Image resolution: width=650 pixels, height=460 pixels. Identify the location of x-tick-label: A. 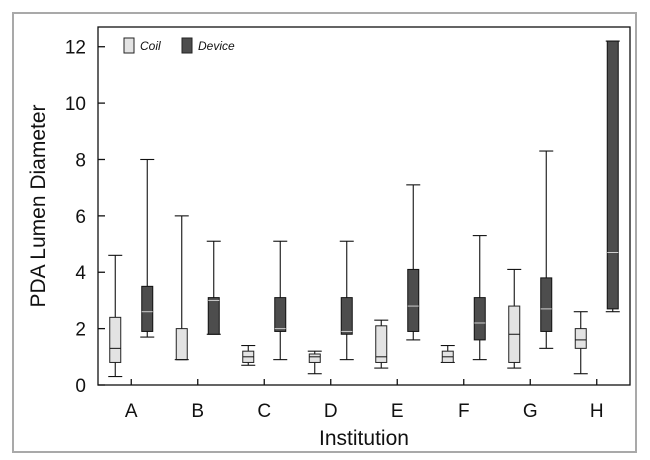
(131, 411).